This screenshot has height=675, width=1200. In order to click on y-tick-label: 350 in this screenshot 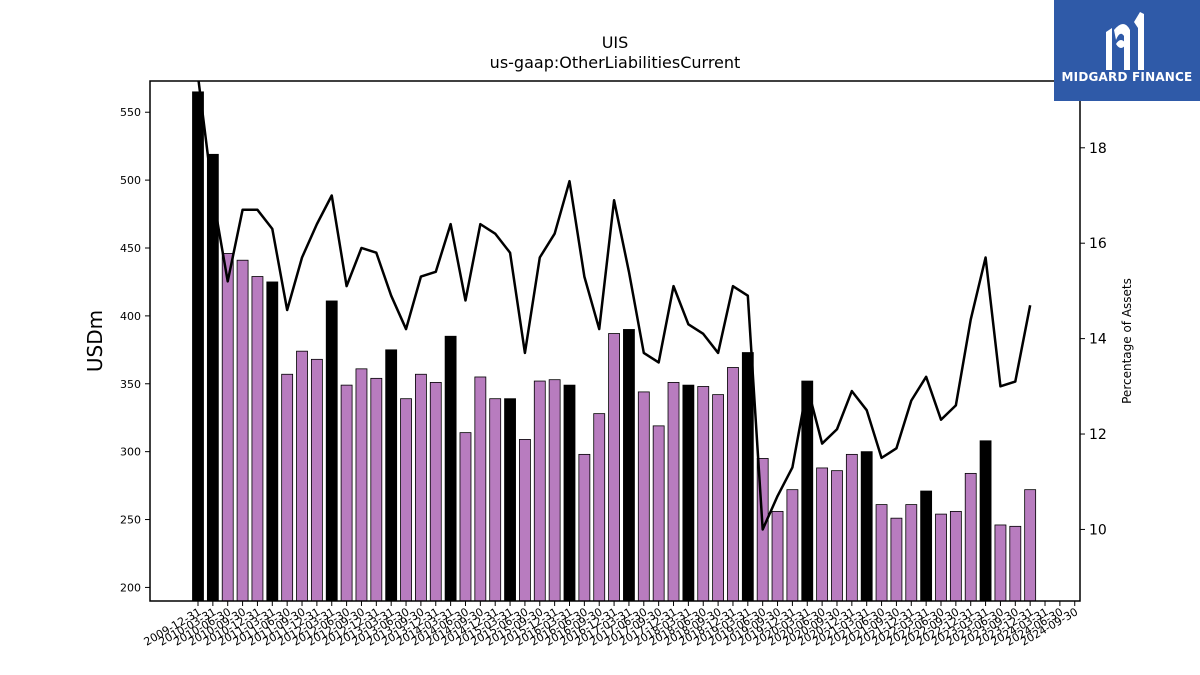, I will do `click(130, 384)`.